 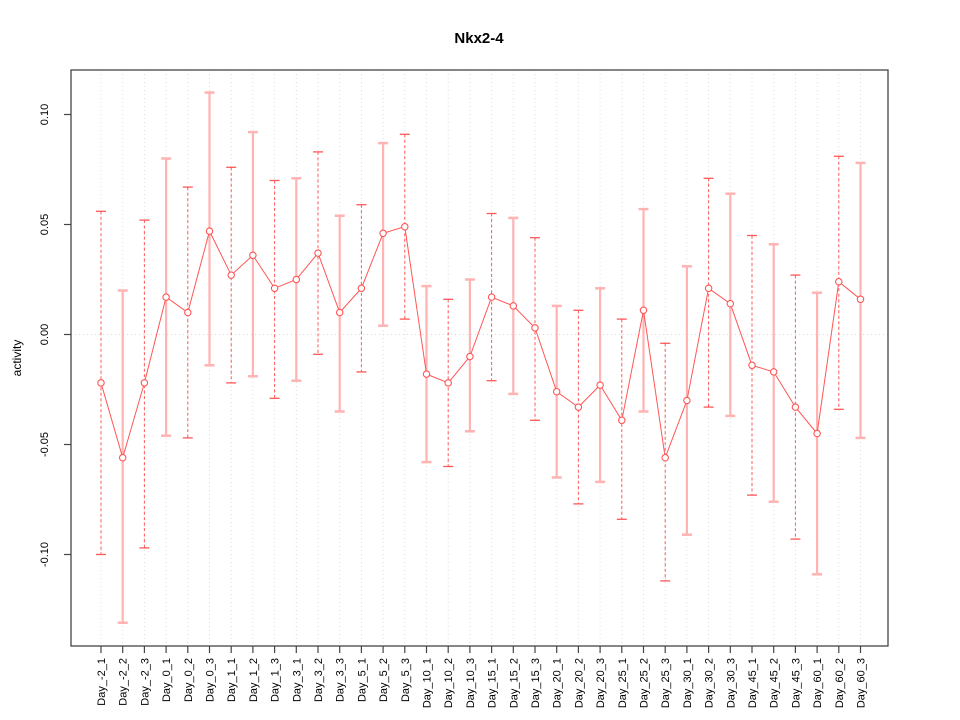 What do you see at coordinates (124, 682) in the screenshot?
I see `x-tick-label: Day_-2_2` at bounding box center [124, 682].